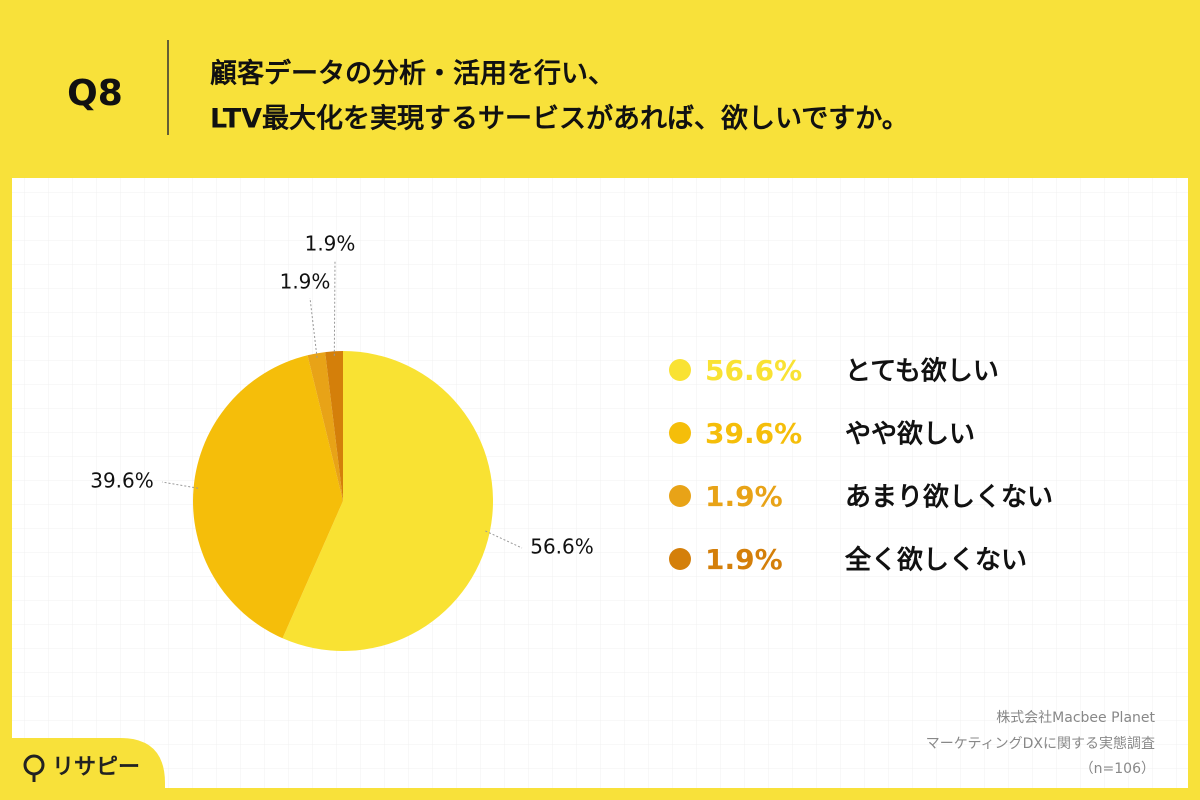 The width and height of the screenshot is (1200, 800). Describe the element at coordinates (95, 93) in the screenshot. I see `question-label: Q8` at that location.